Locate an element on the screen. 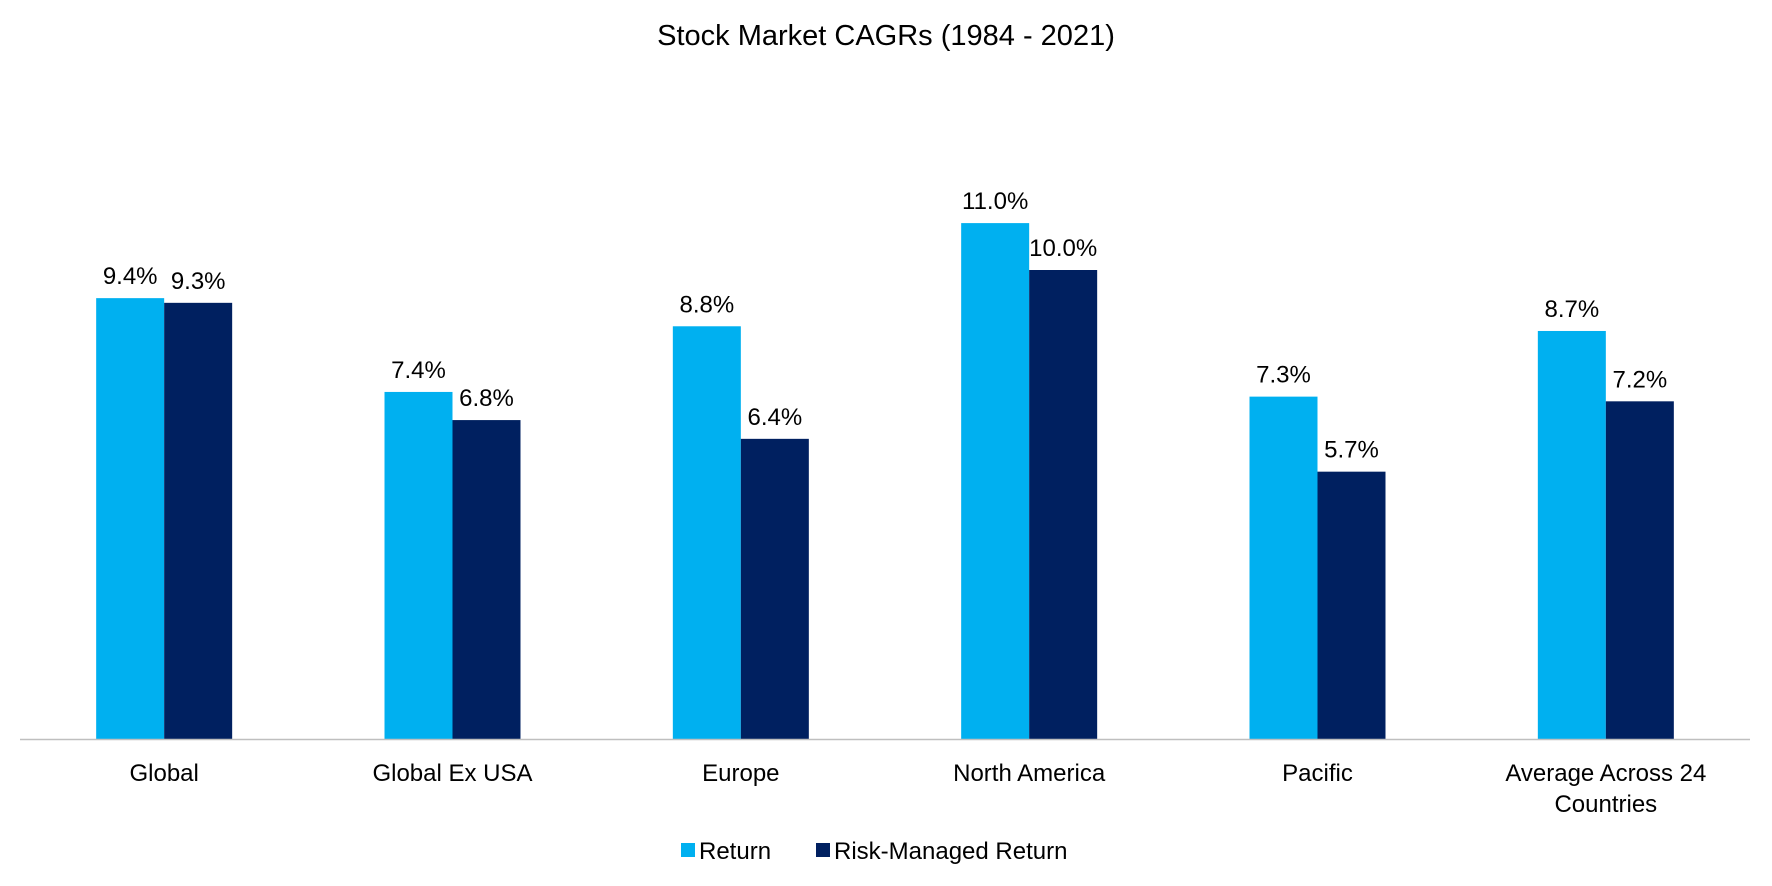 The height and width of the screenshot is (886, 1772). legend-swatch-risk-managed-return is located at coordinates (823, 850).